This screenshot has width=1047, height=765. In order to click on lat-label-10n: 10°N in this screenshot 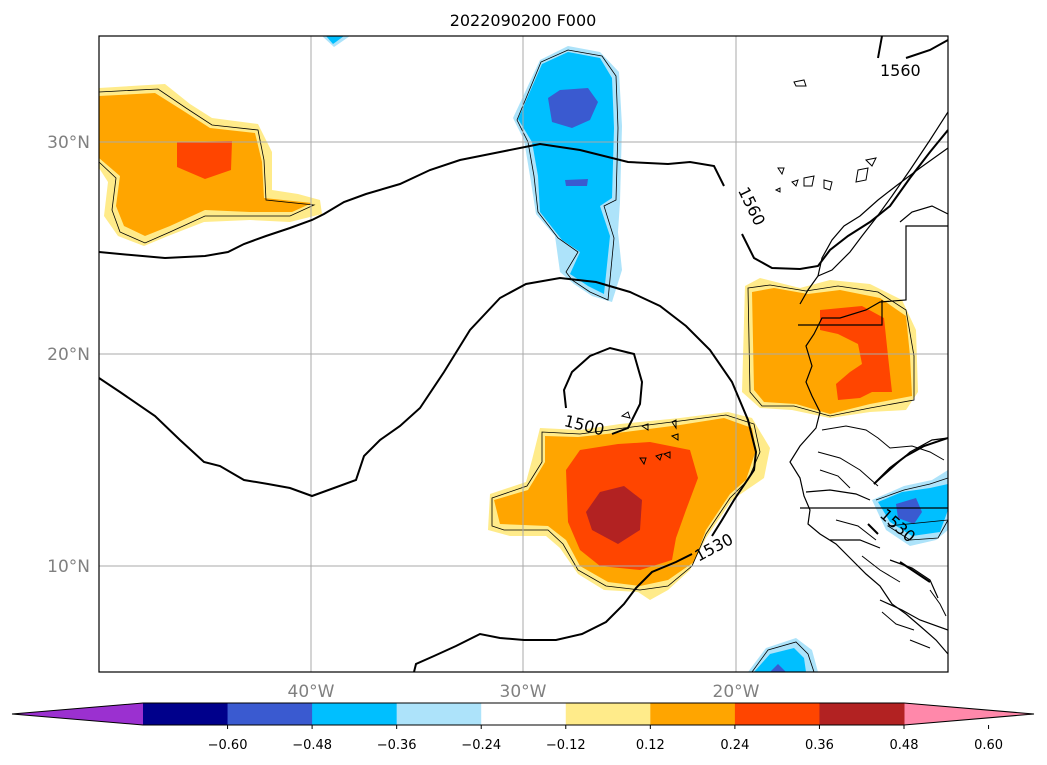, I will do `click(68, 567)`.